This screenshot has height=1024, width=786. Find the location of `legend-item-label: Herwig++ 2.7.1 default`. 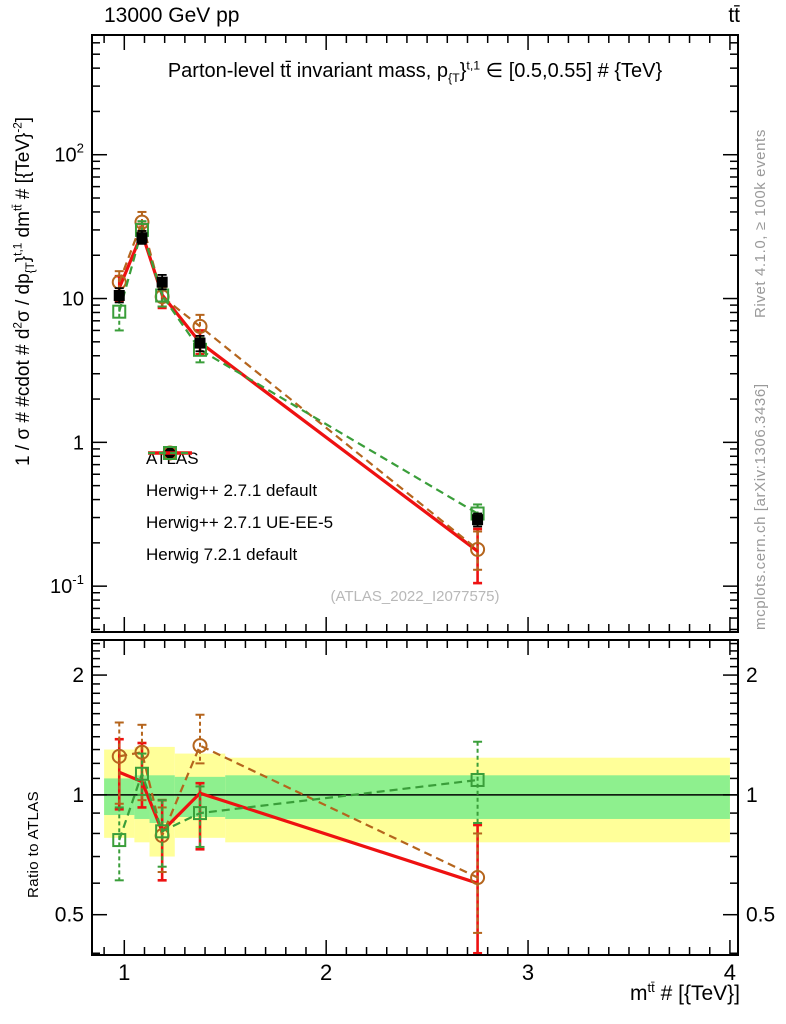

legend-item-label: Herwig++ 2.7.1 default is located at coordinates (232, 490).